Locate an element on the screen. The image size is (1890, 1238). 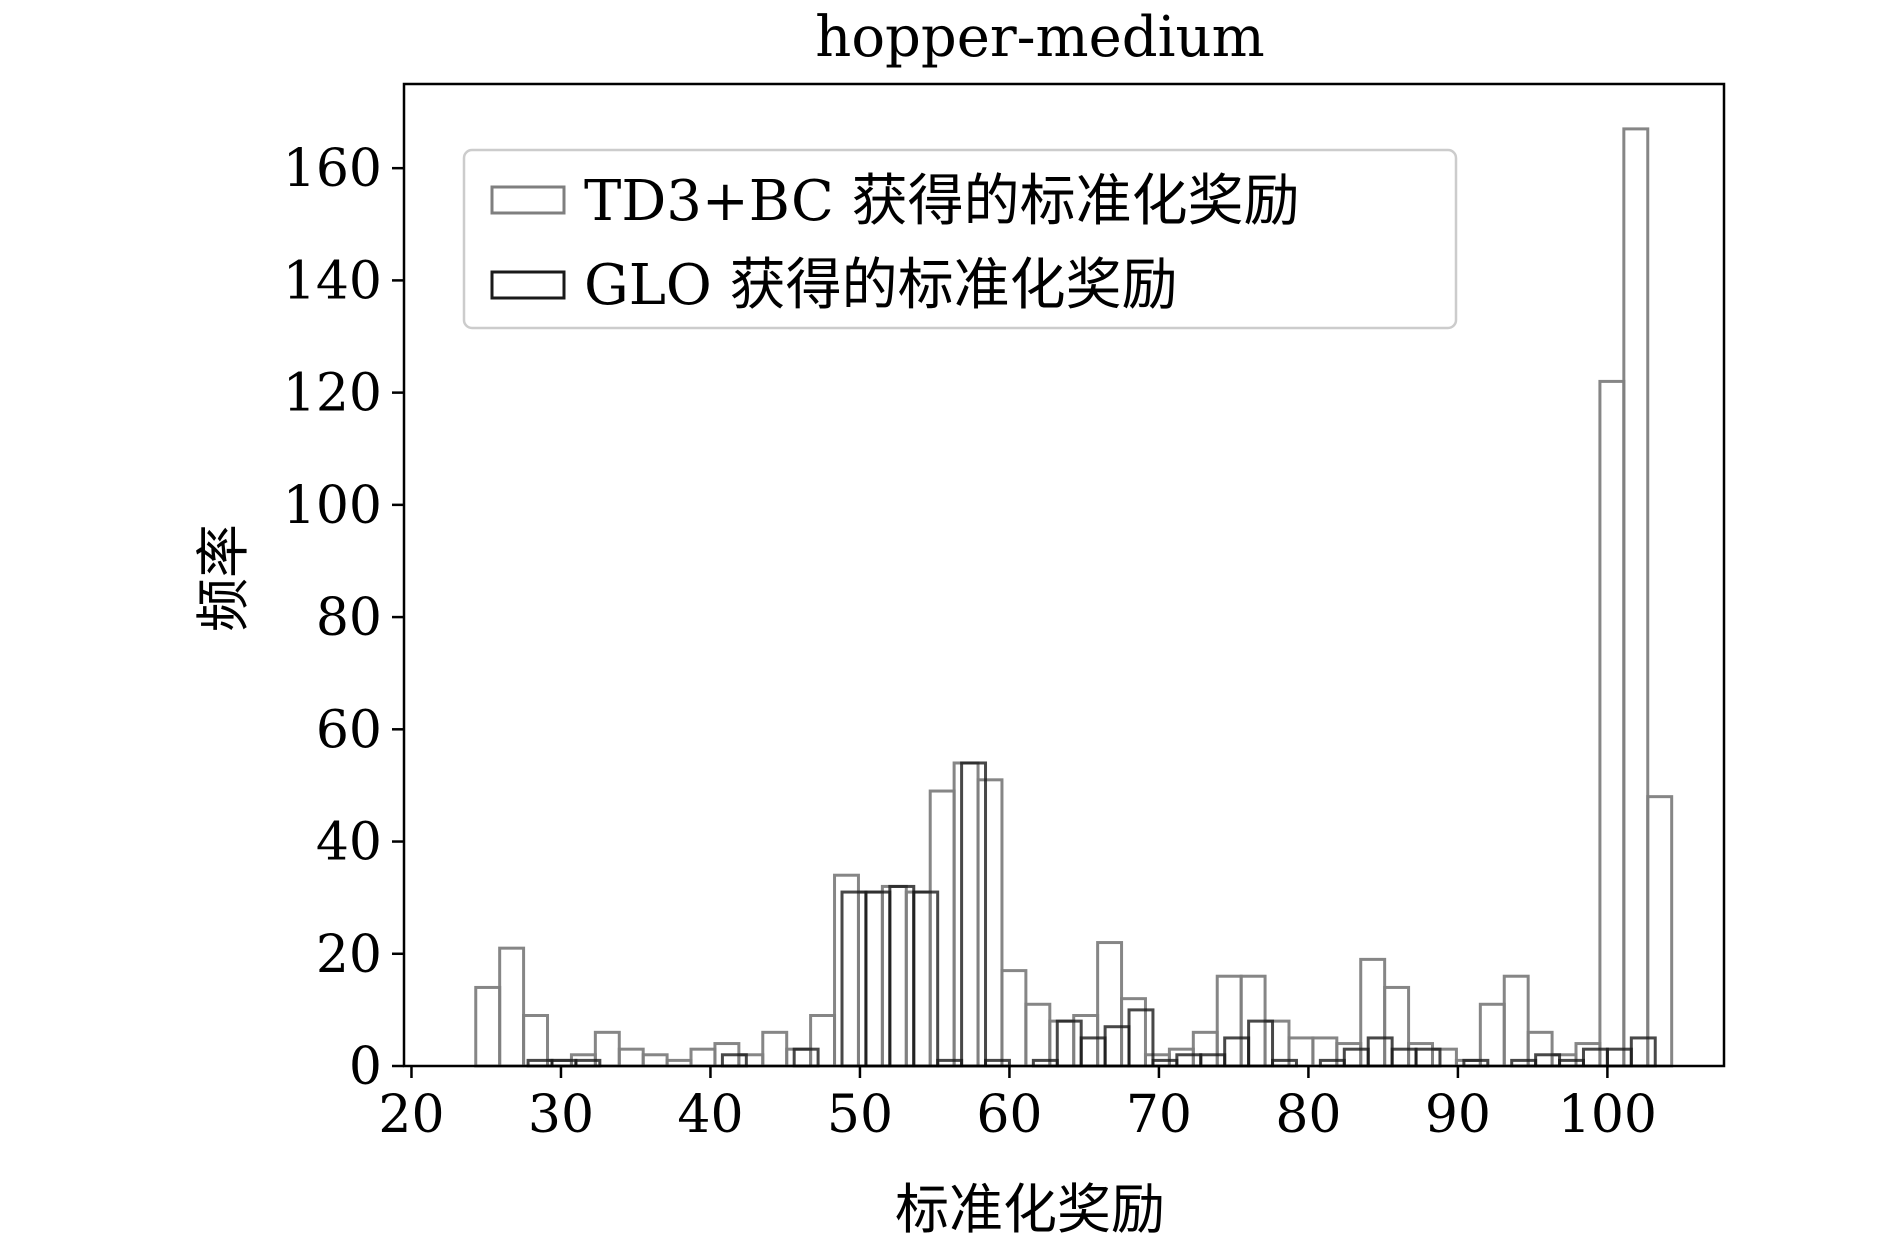
x-tick-label-8: 100 is located at coordinates (1607, 1115).